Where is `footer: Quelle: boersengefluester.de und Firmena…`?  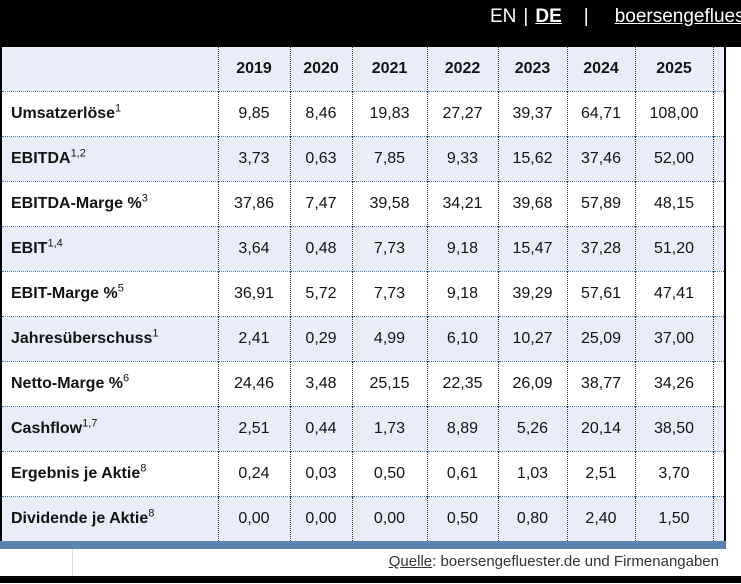 footer: Quelle: boersengefluester.de und Firmena… is located at coordinates (370, 562).